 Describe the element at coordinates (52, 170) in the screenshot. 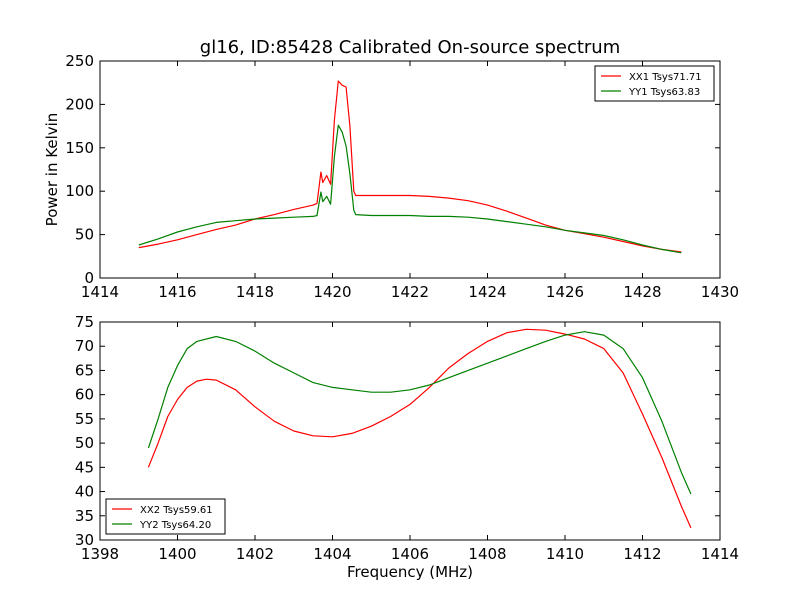

I see `y-axis-label: Power in Kelvin` at that location.